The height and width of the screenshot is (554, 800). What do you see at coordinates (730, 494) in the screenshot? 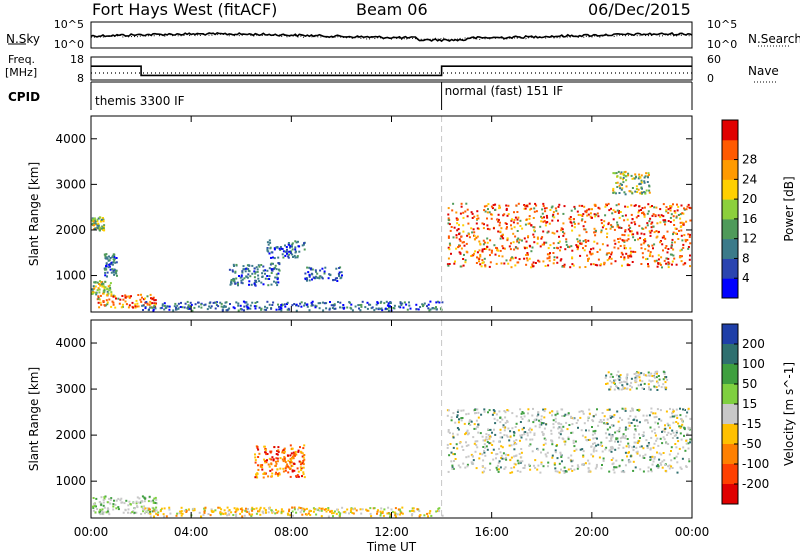
I see `velocity-colorbar-swatch` at bounding box center [730, 494].